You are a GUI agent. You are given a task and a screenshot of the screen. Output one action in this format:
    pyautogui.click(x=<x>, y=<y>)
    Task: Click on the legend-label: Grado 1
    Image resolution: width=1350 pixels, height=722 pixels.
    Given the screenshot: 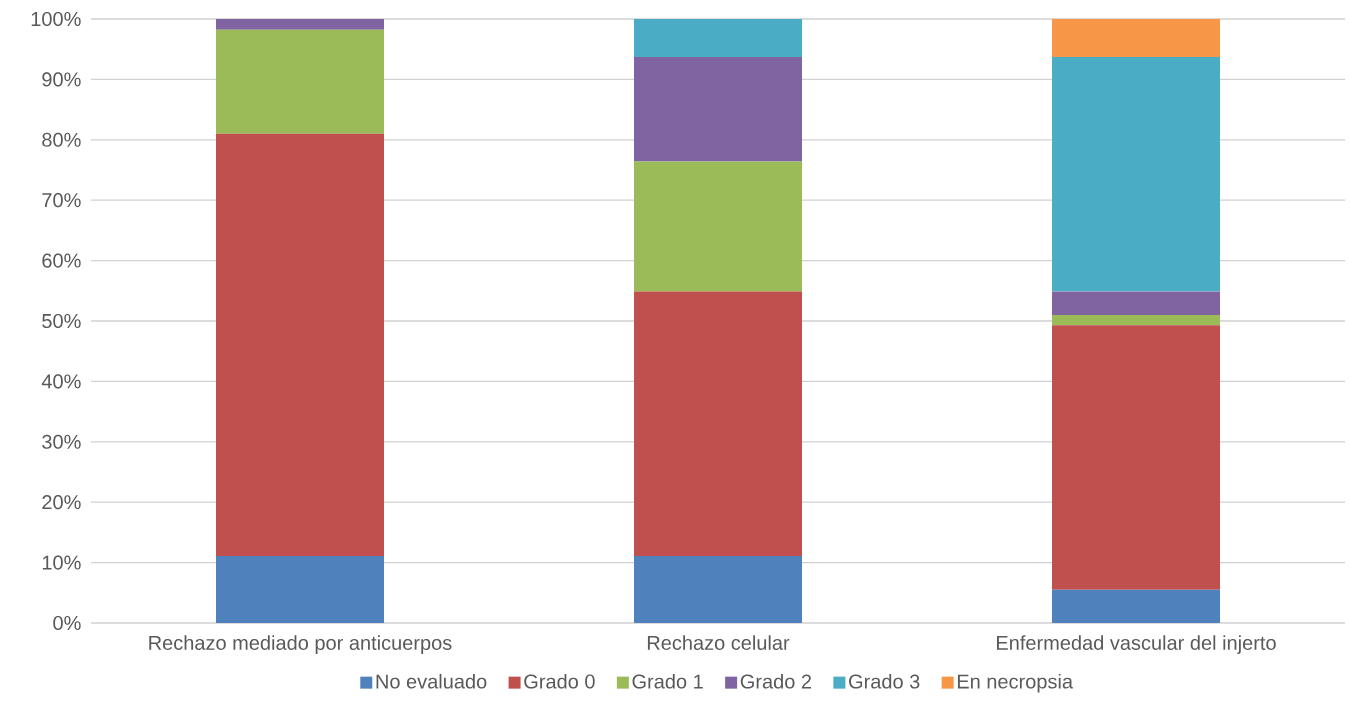 What is the action you would take?
    pyautogui.click(x=667, y=681)
    